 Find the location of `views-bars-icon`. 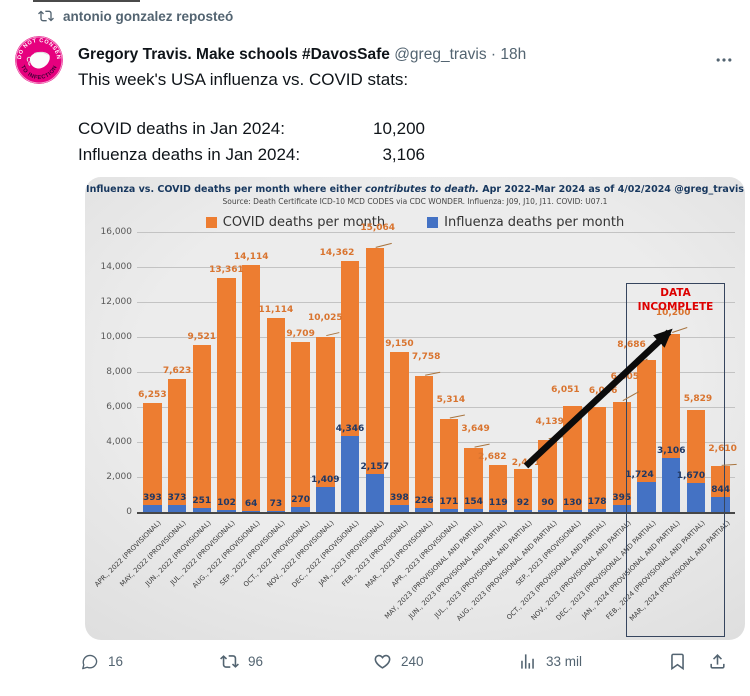

views-bars-icon is located at coordinates (527, 661).